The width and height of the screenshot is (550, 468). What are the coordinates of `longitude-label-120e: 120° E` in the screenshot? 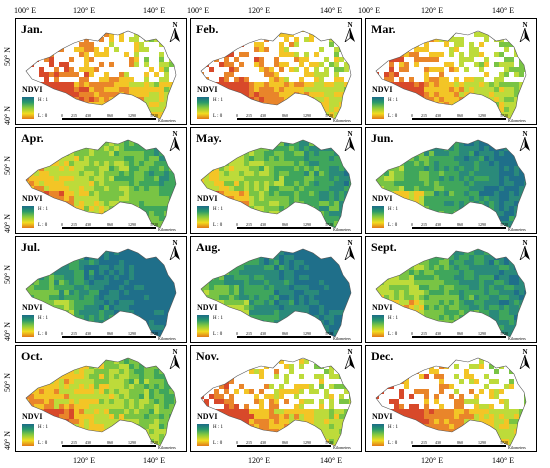 It's located at (432, 10).